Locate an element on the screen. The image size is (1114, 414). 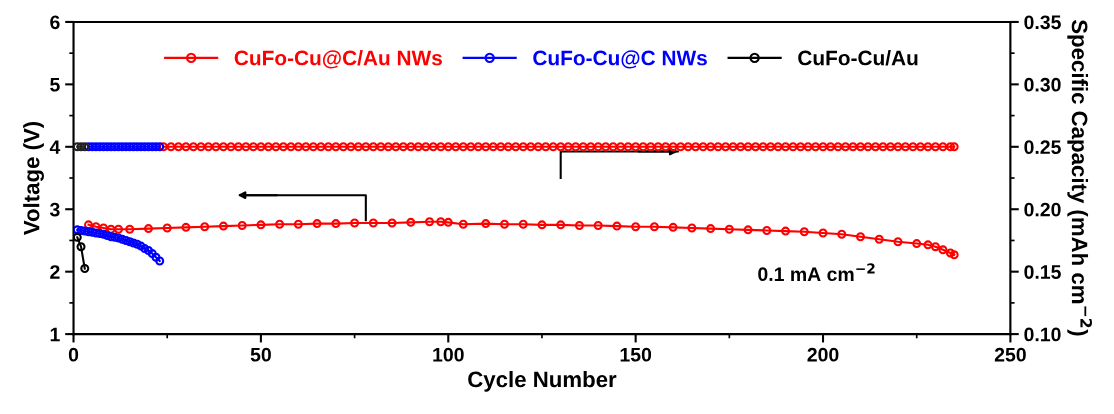
legend-label: CuFo-Cu@C/Au NWs is located at coordinates (338, 59).